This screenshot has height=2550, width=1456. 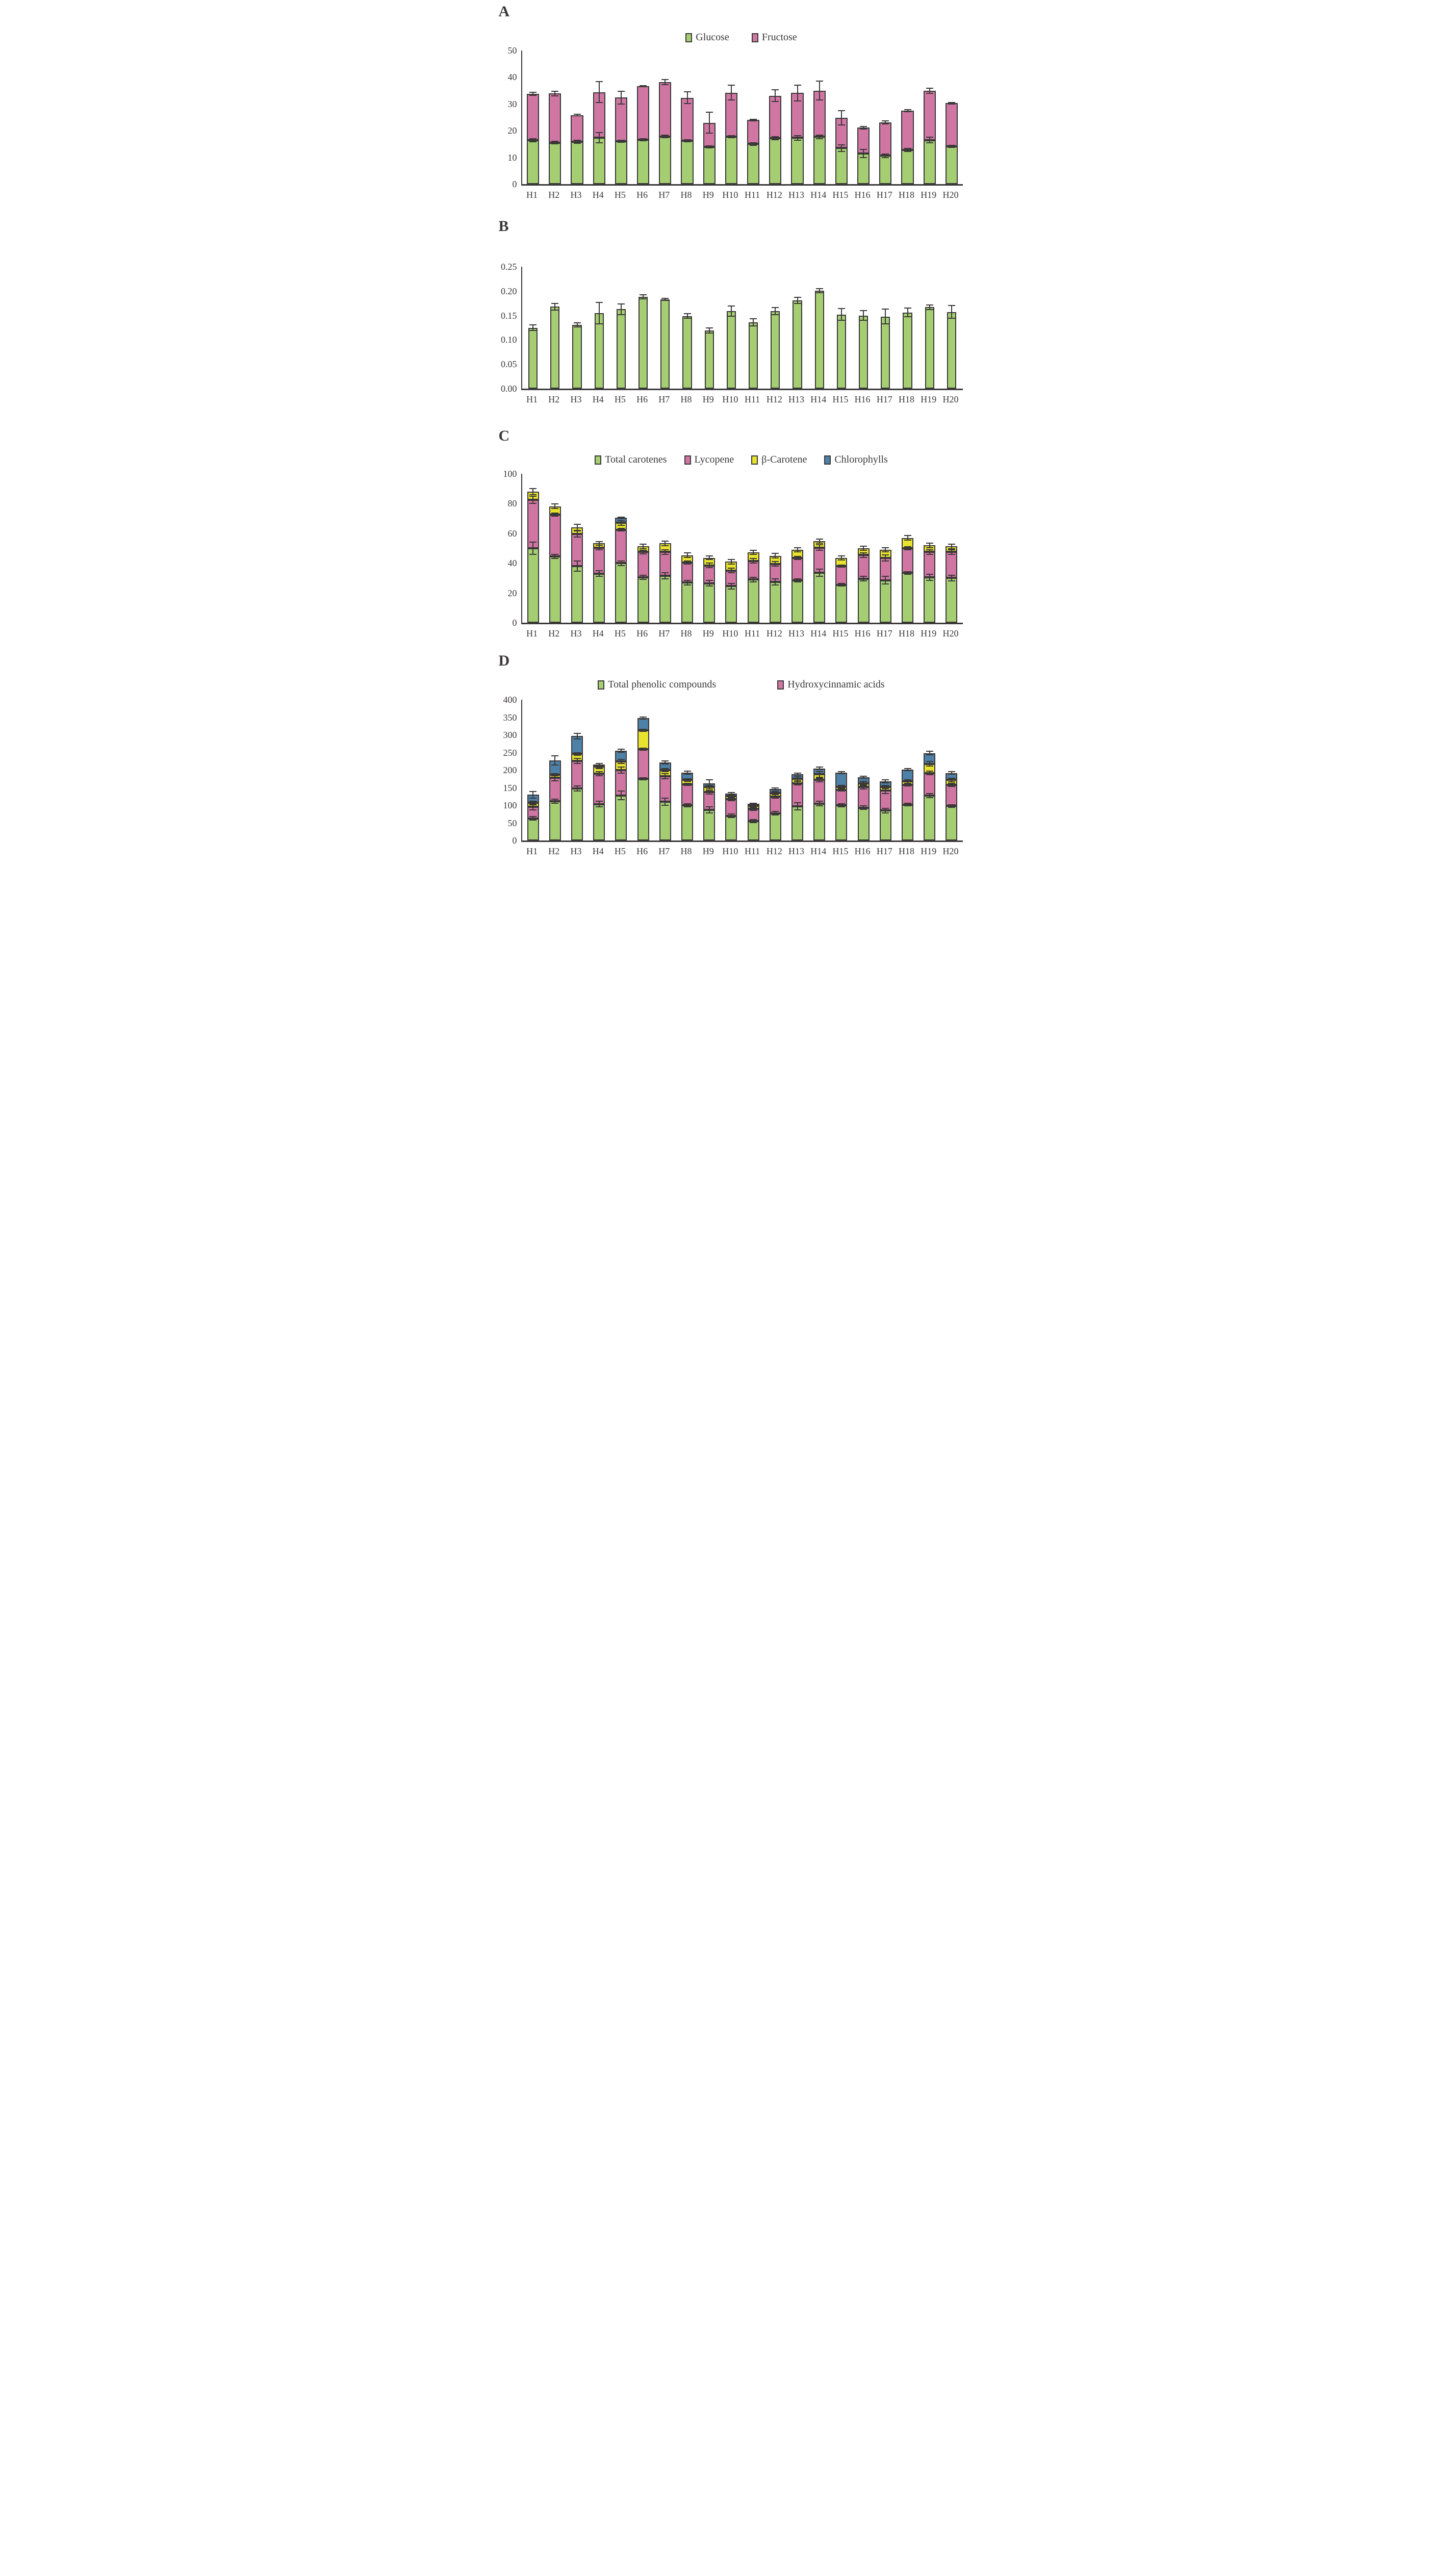 What do you see at coordinates (708, 399) in the screenshot?
I see `x-label: H9` at bounding box center [708, 399].